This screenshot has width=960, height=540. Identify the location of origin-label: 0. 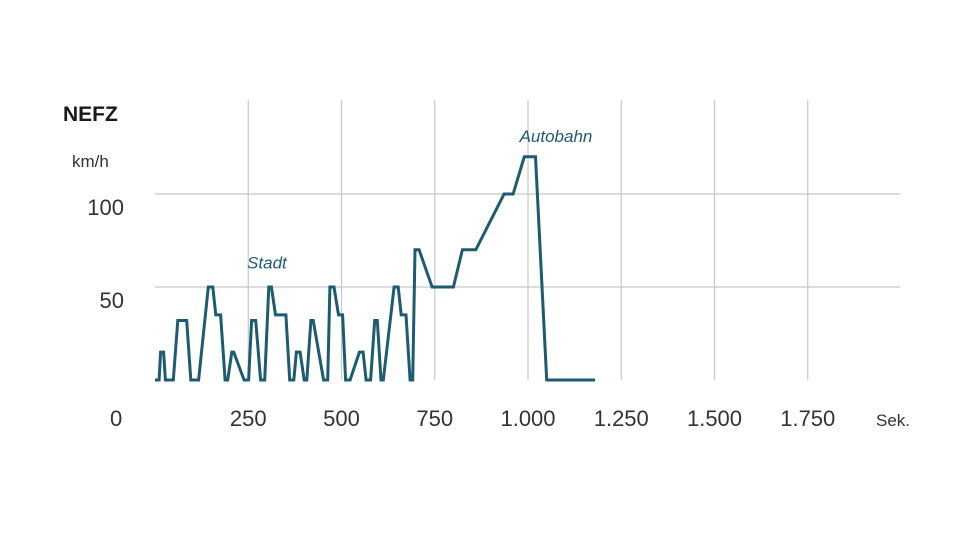
(116, 418).